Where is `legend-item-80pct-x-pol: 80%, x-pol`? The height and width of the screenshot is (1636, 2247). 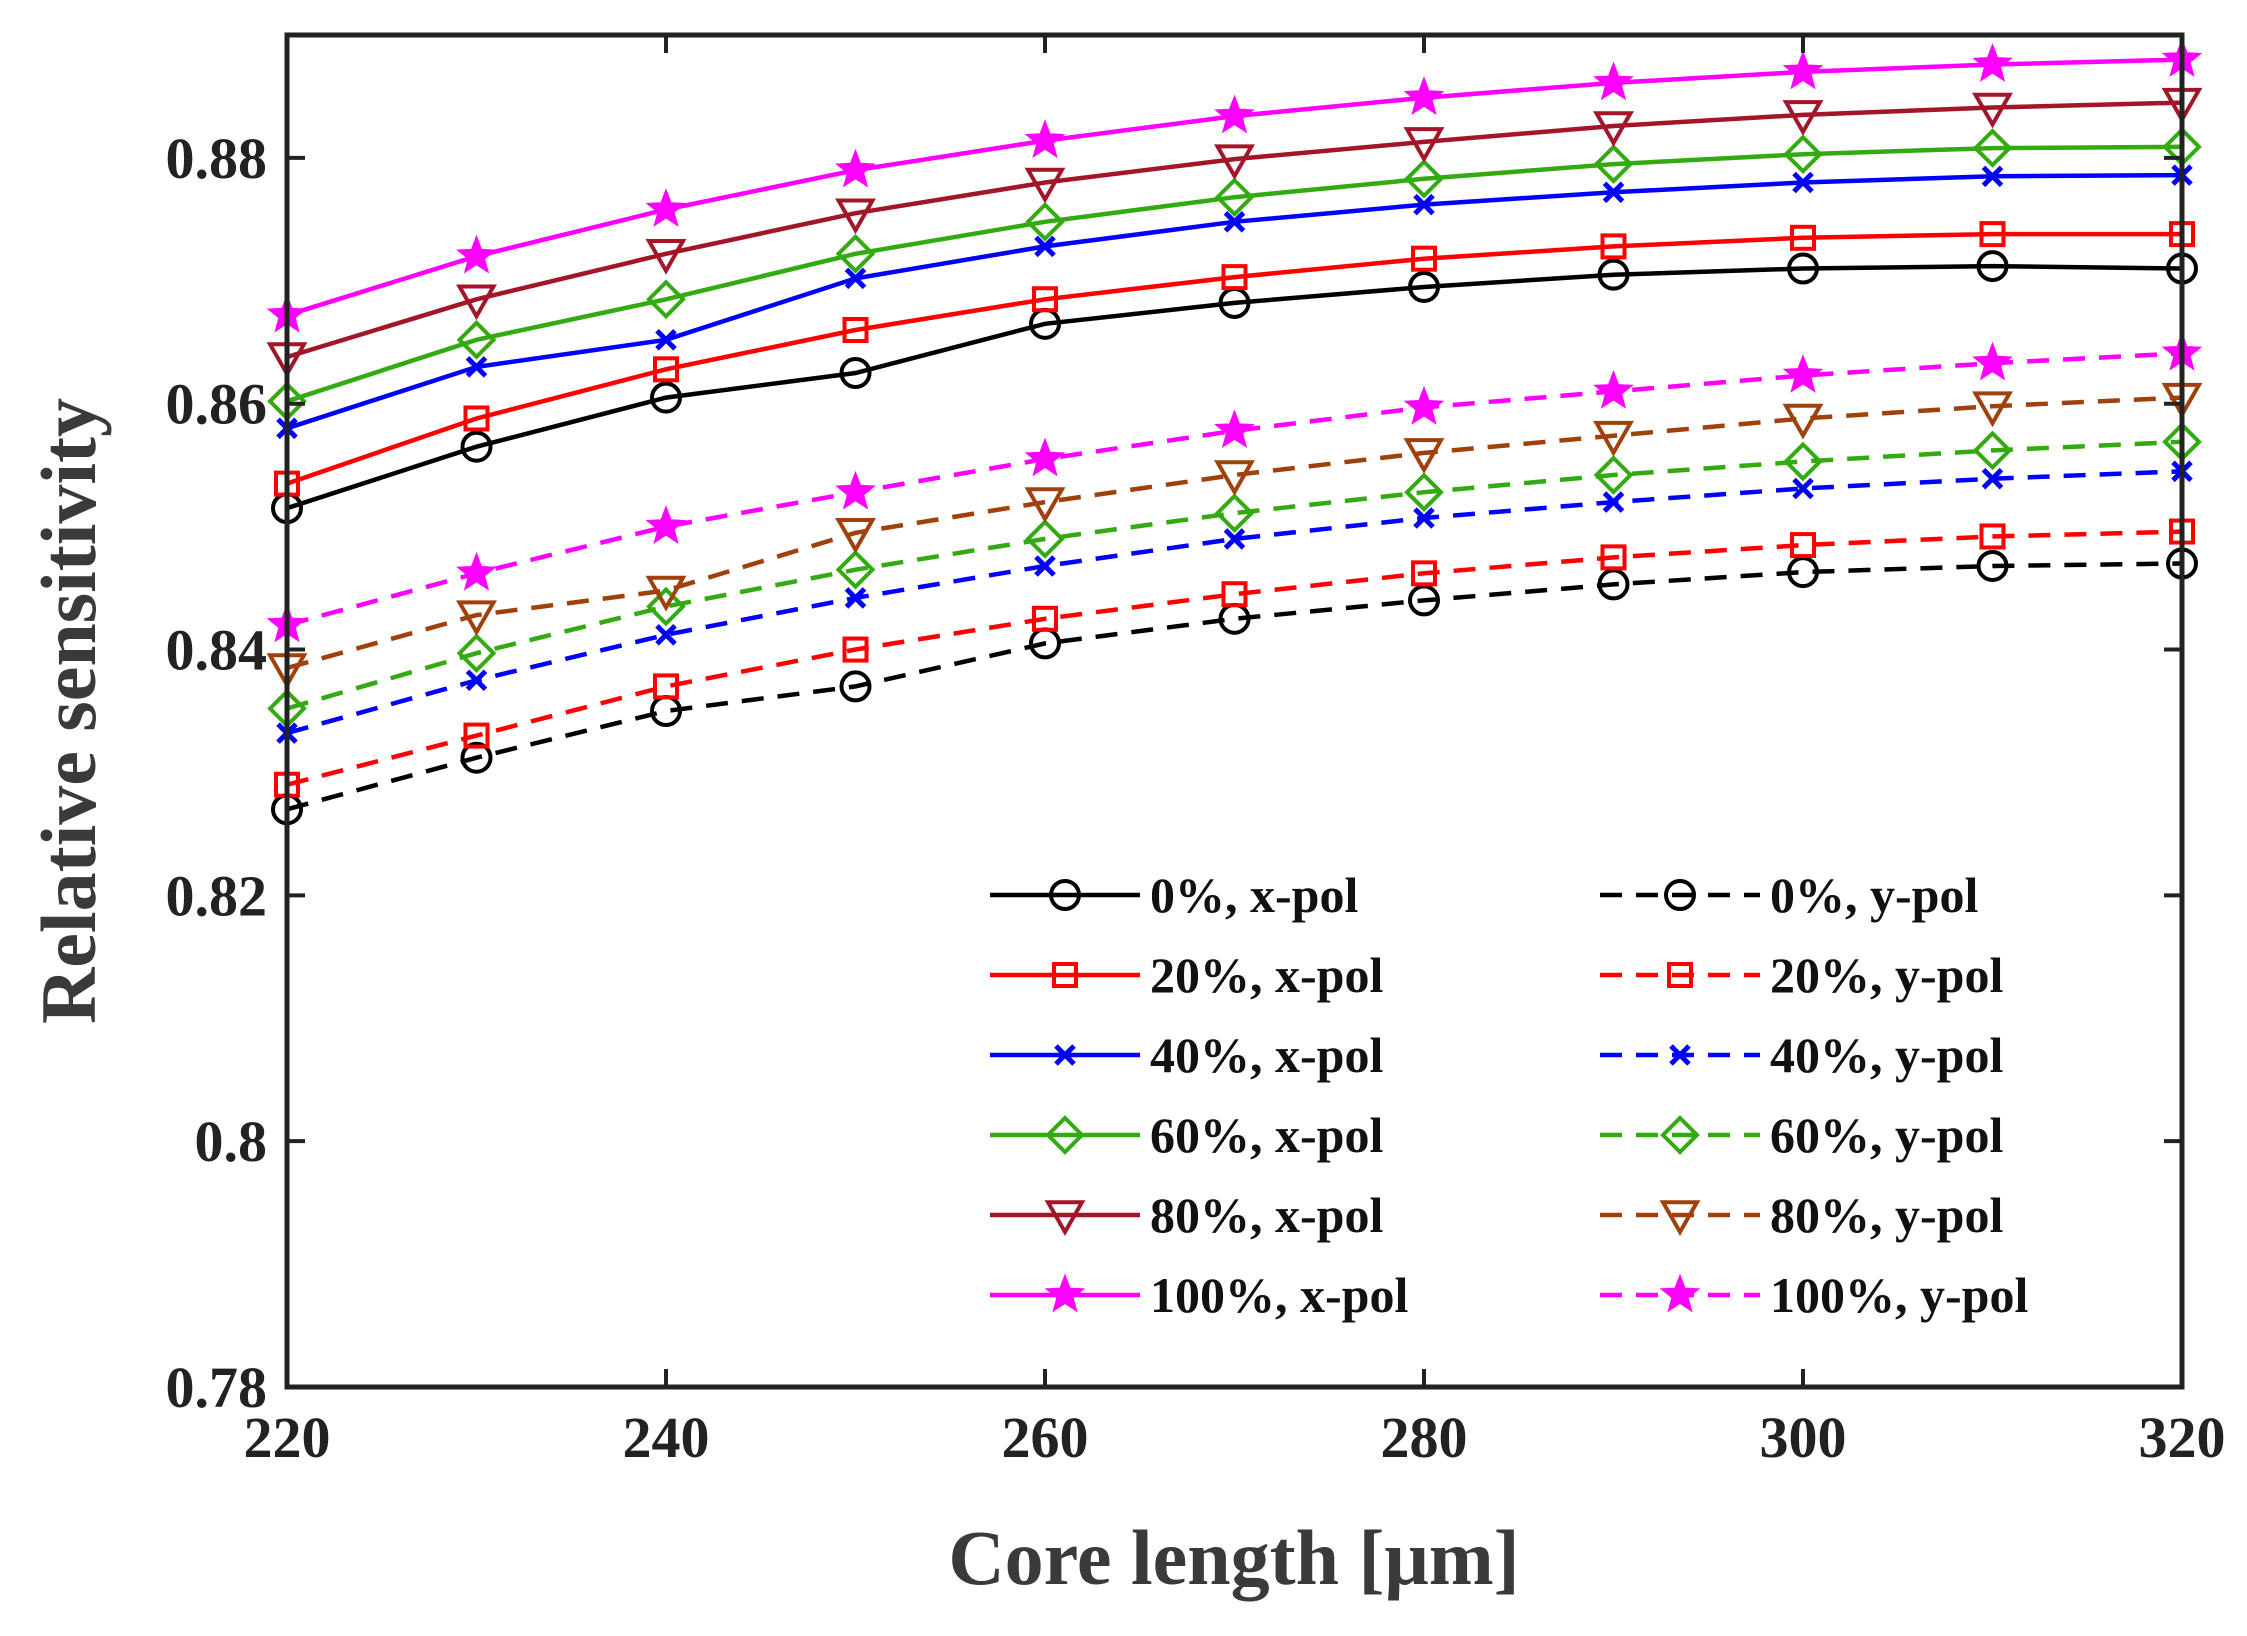
legend-item-80pct-x-pol: 80%, x-pol is located at coordinates (1186, 1215).